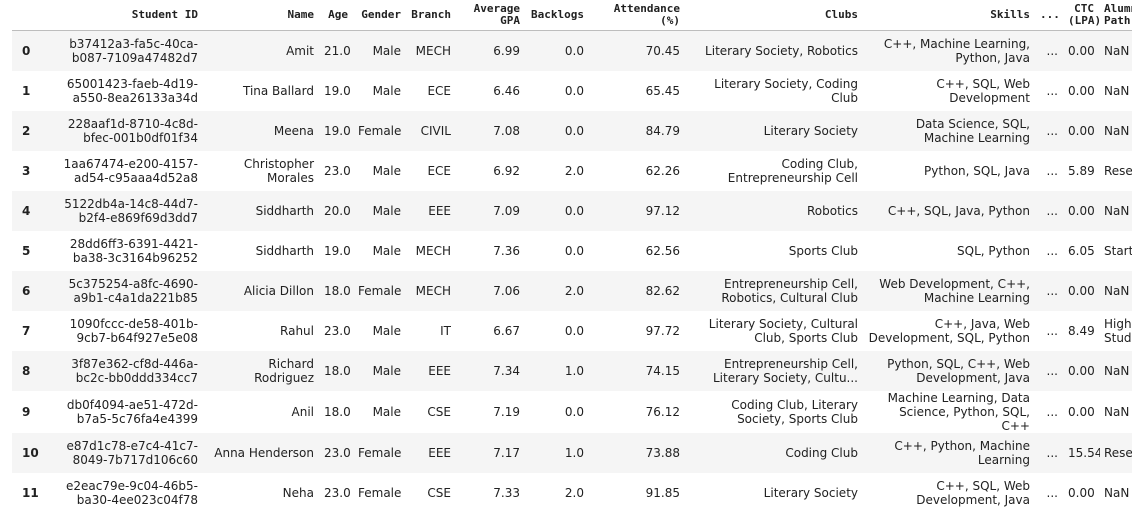 Image resolution: width=1132 pixels, height=513 pixels. Describe the element at coordinates (435, 130) in the screenshot. I see `table-cell: CIVIL` at that location.